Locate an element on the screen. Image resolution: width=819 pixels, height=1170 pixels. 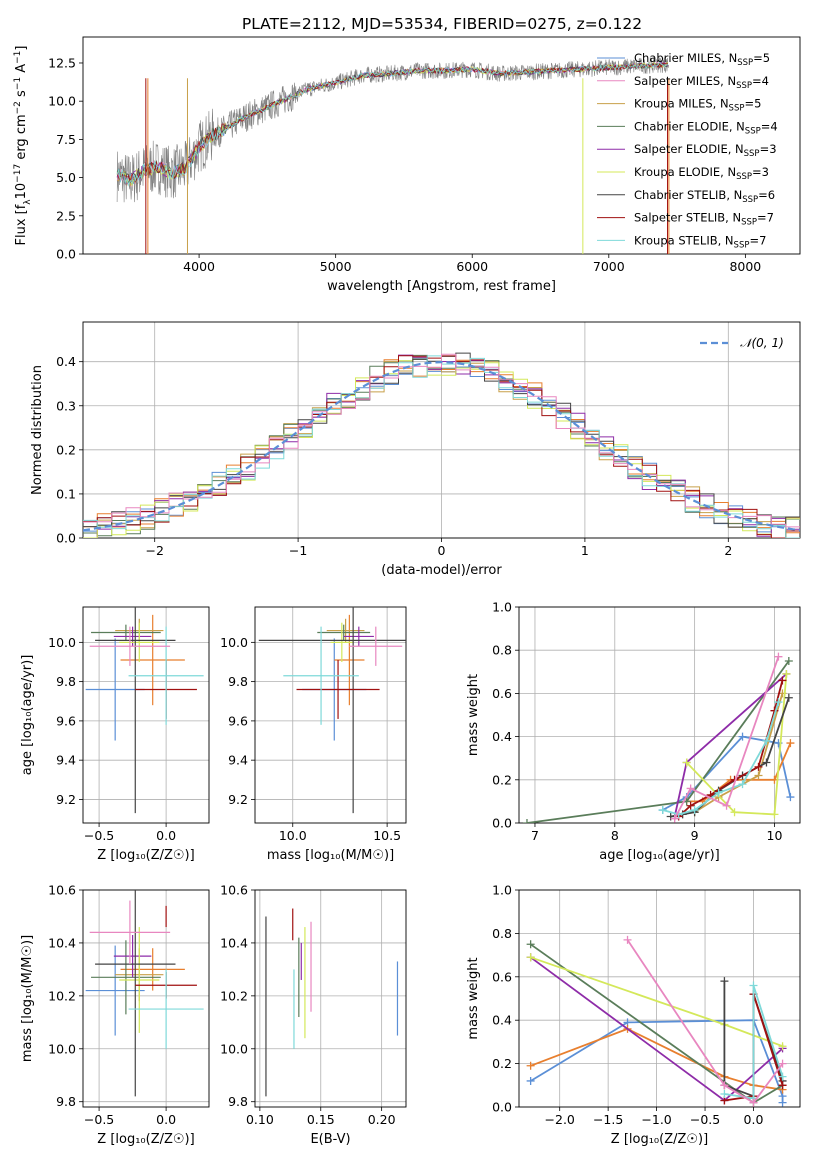
spectrum-lines is located at coordinates (393, 155).